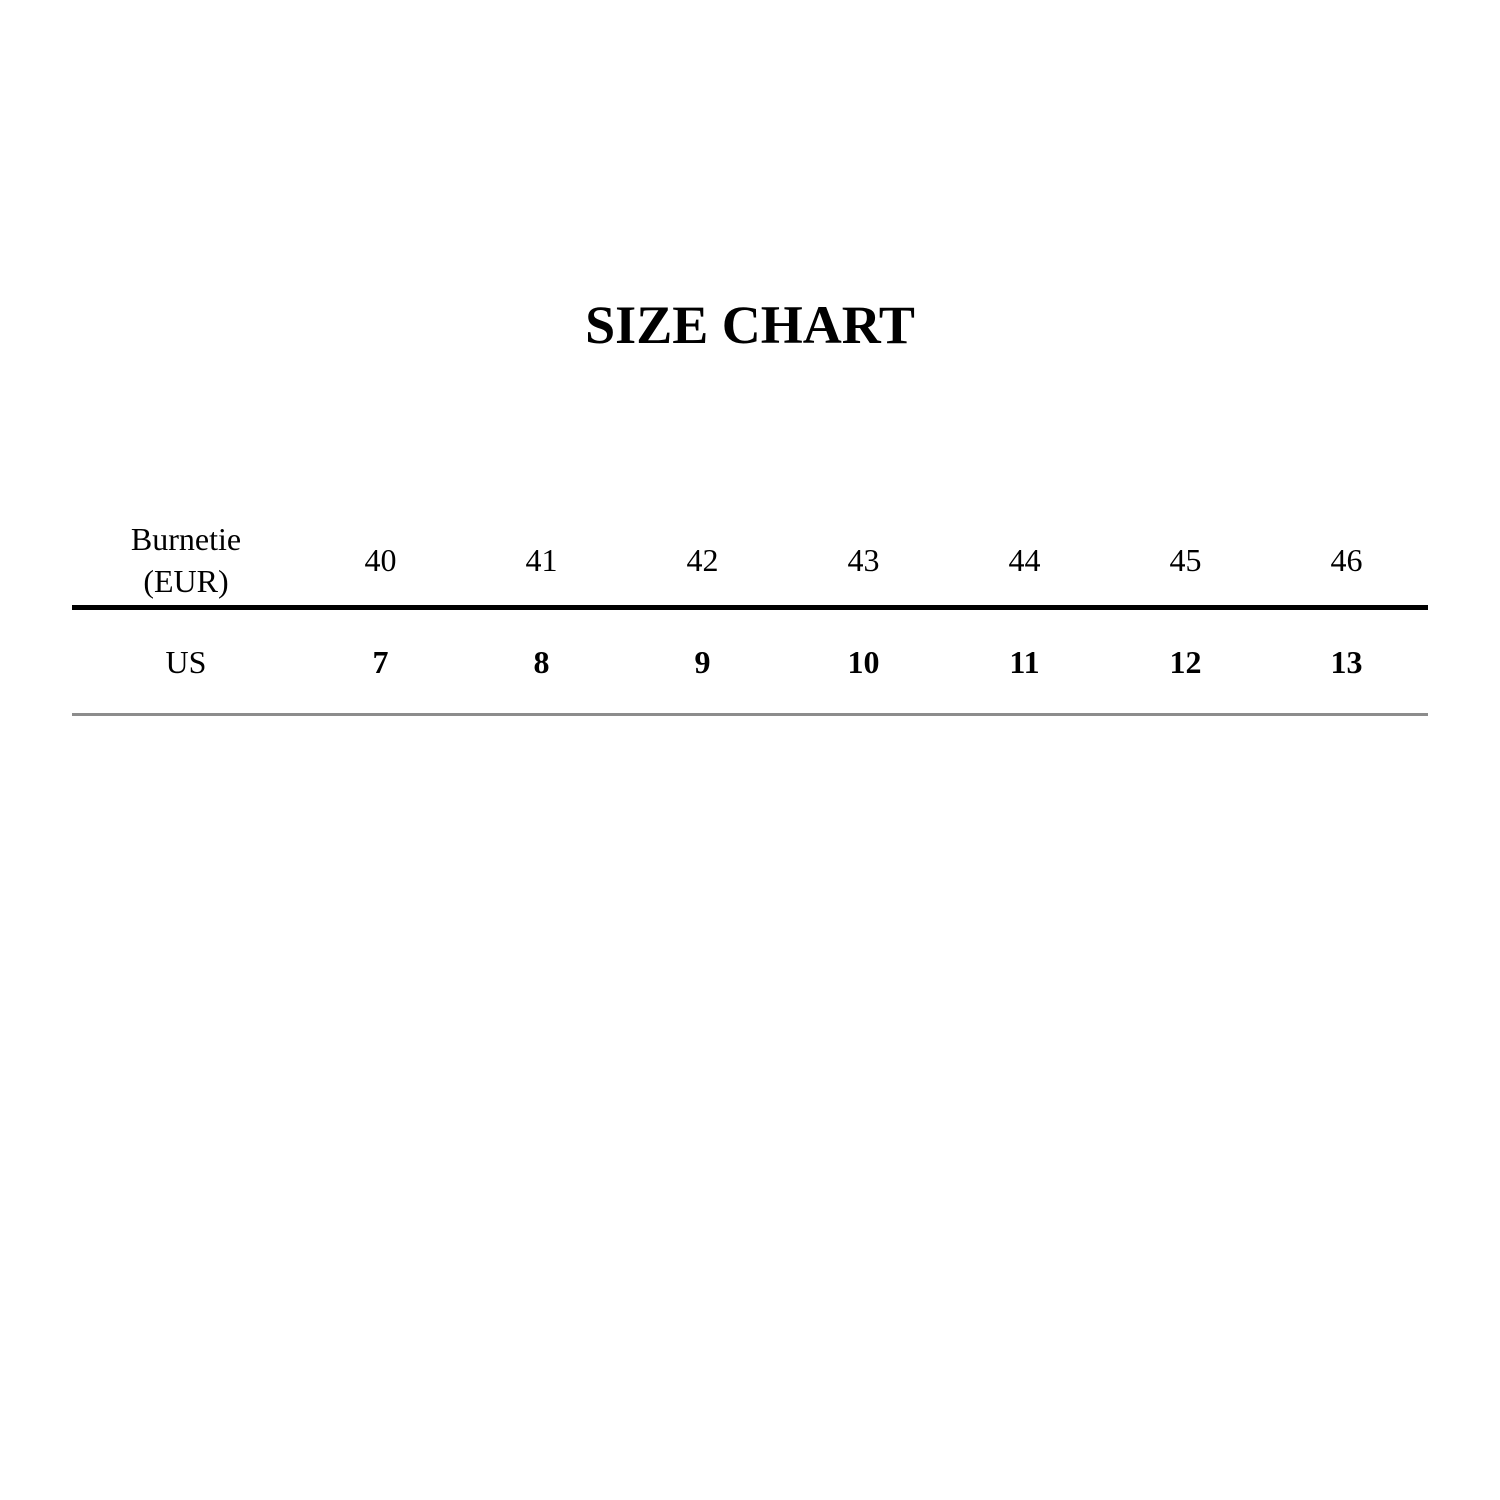 The width and height of the screenshot is (1500, 1500). I want to click on us-size: 9, so click(702, 661).